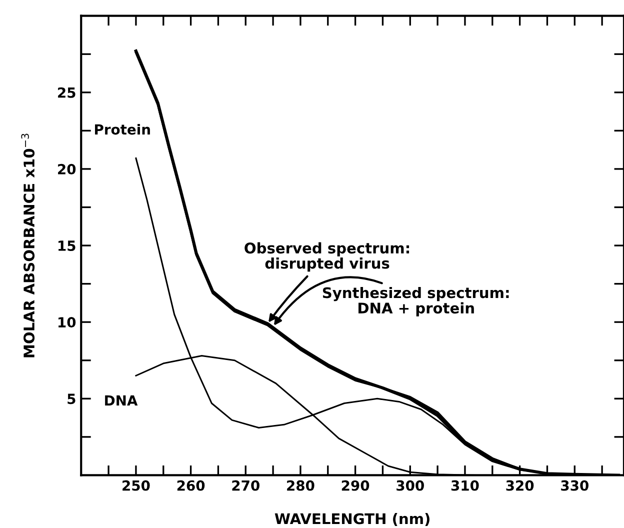  What do you see at coordinates (122, 129) in the screenshot?
I see `annotation: Protein` at bounding box center [122, 129].